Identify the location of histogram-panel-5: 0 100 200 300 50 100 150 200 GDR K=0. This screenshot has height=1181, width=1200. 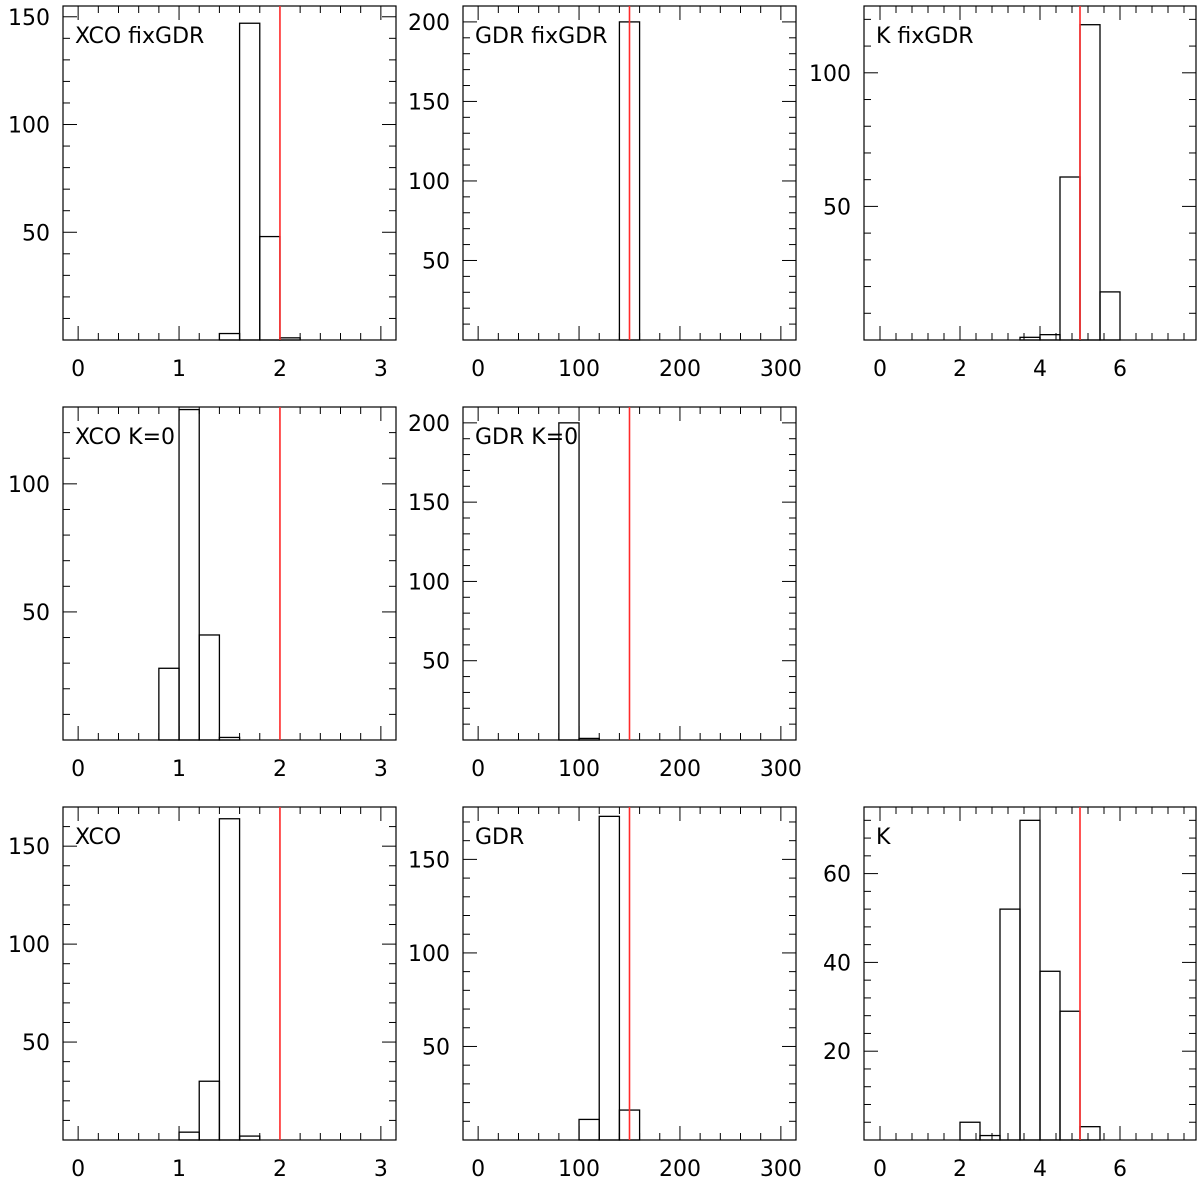
(605, 594).